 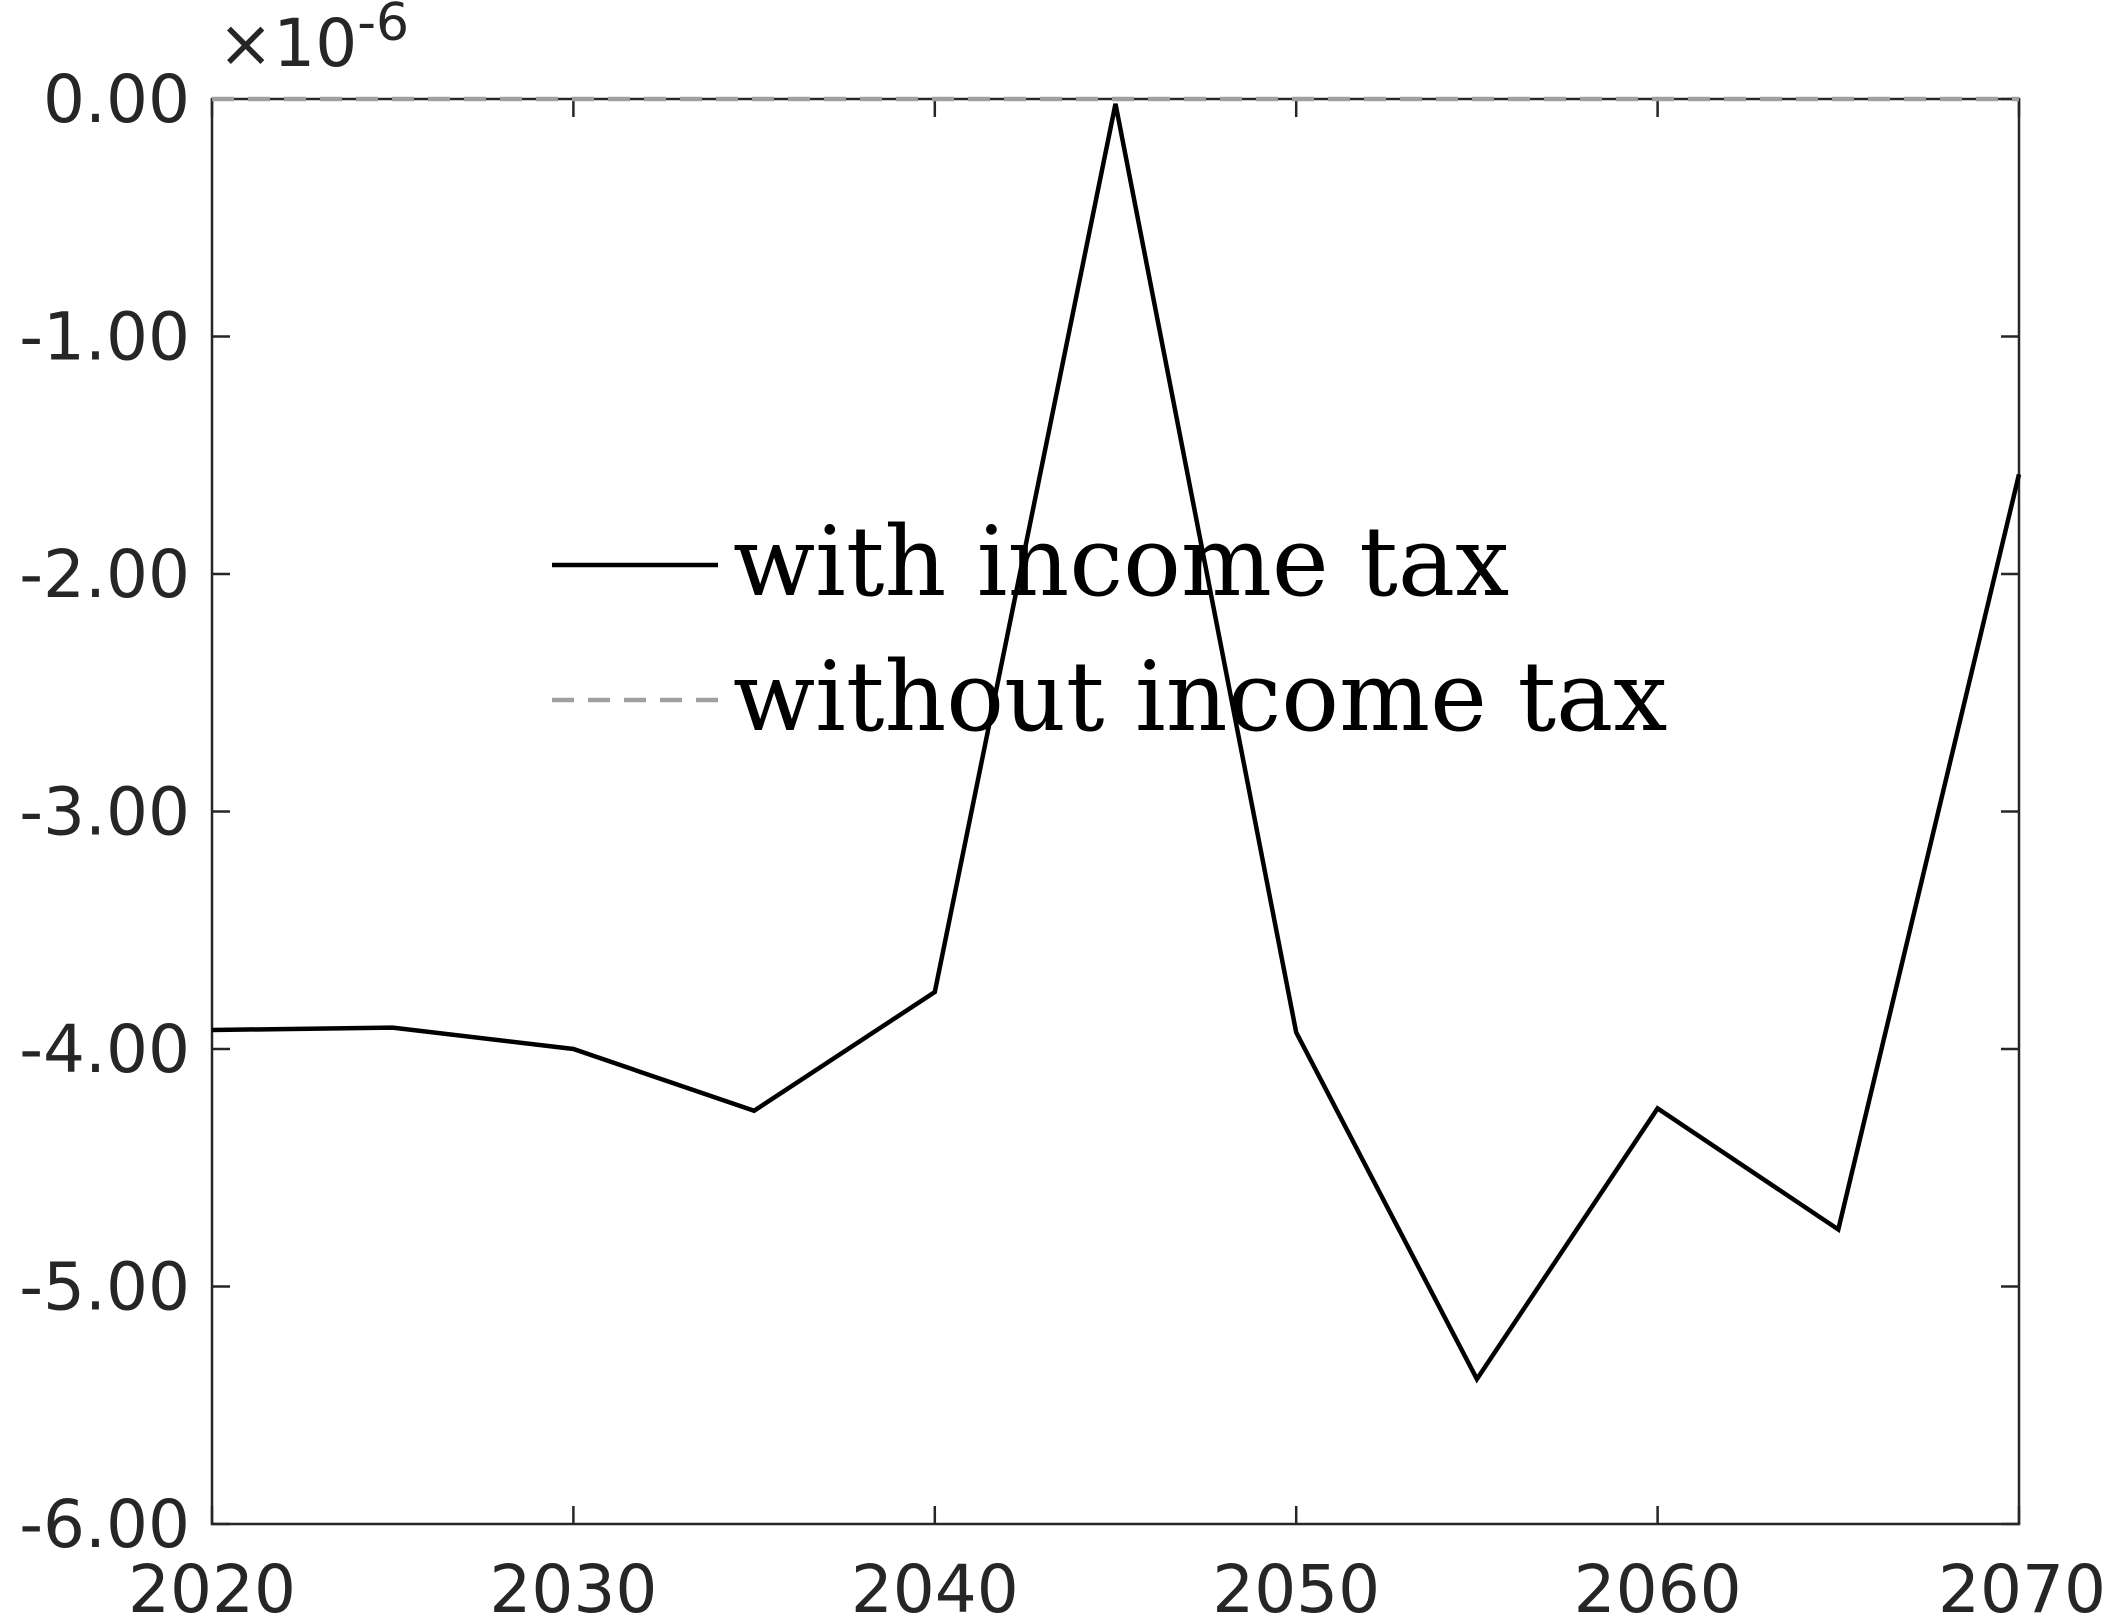 I want to click on legend-label: with income tax, so click(x=1121, y=562).